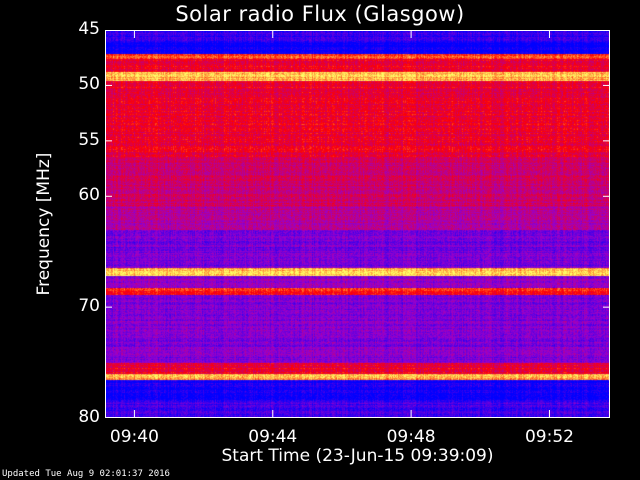 The height and width of the screenshot is (480, 640). What do you see at coordinates (89, 306) in the screenshot?
I see `y-tick-label: 70` at bounding box center [89, 306].